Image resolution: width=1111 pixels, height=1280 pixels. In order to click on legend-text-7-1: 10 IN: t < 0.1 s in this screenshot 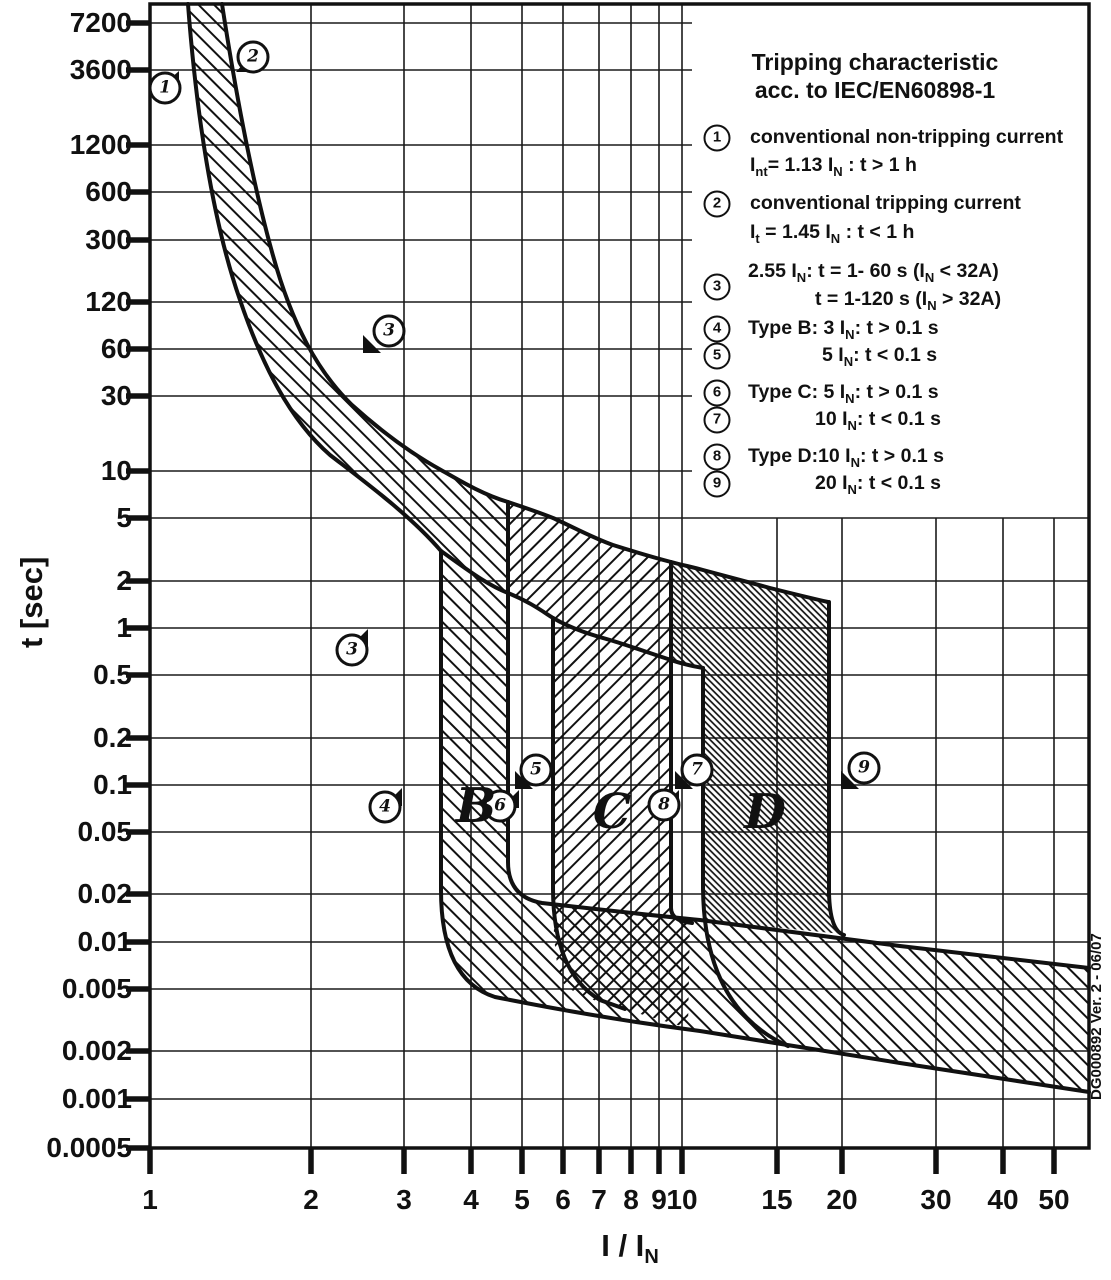, I will do `click(878, 420)`.